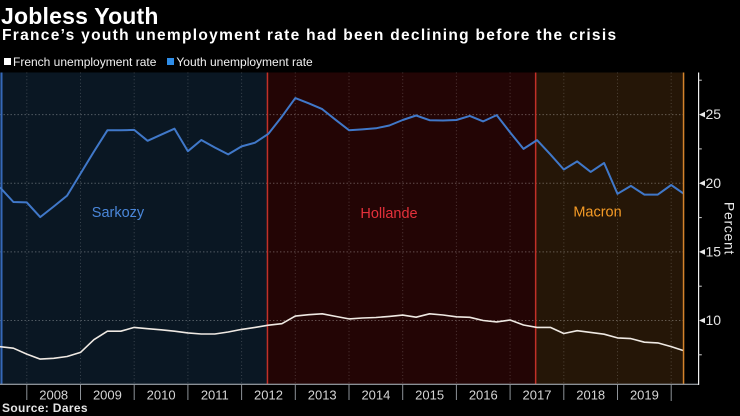 The width and height of the screenshot is (740, 416). Describe the element at coordinates (730, 228) in the screenshot. I see `svg-text: Percent` at that location.